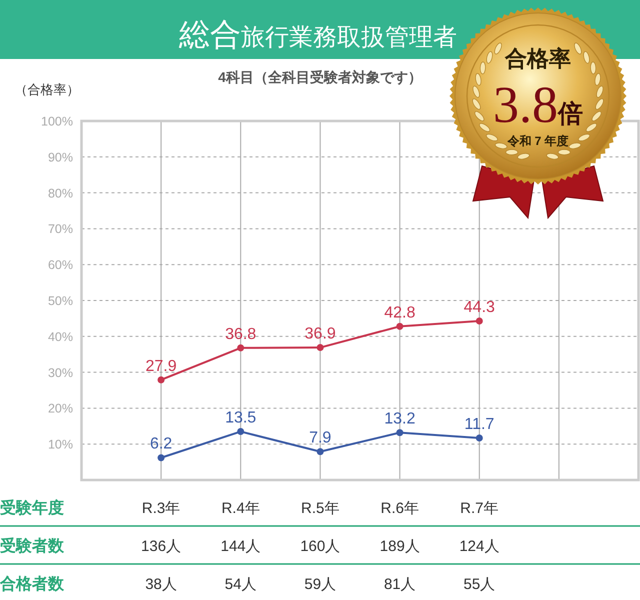  Describe the element at coordinates (400, 584) in the screenshot. I see `text: 81人` at that location.